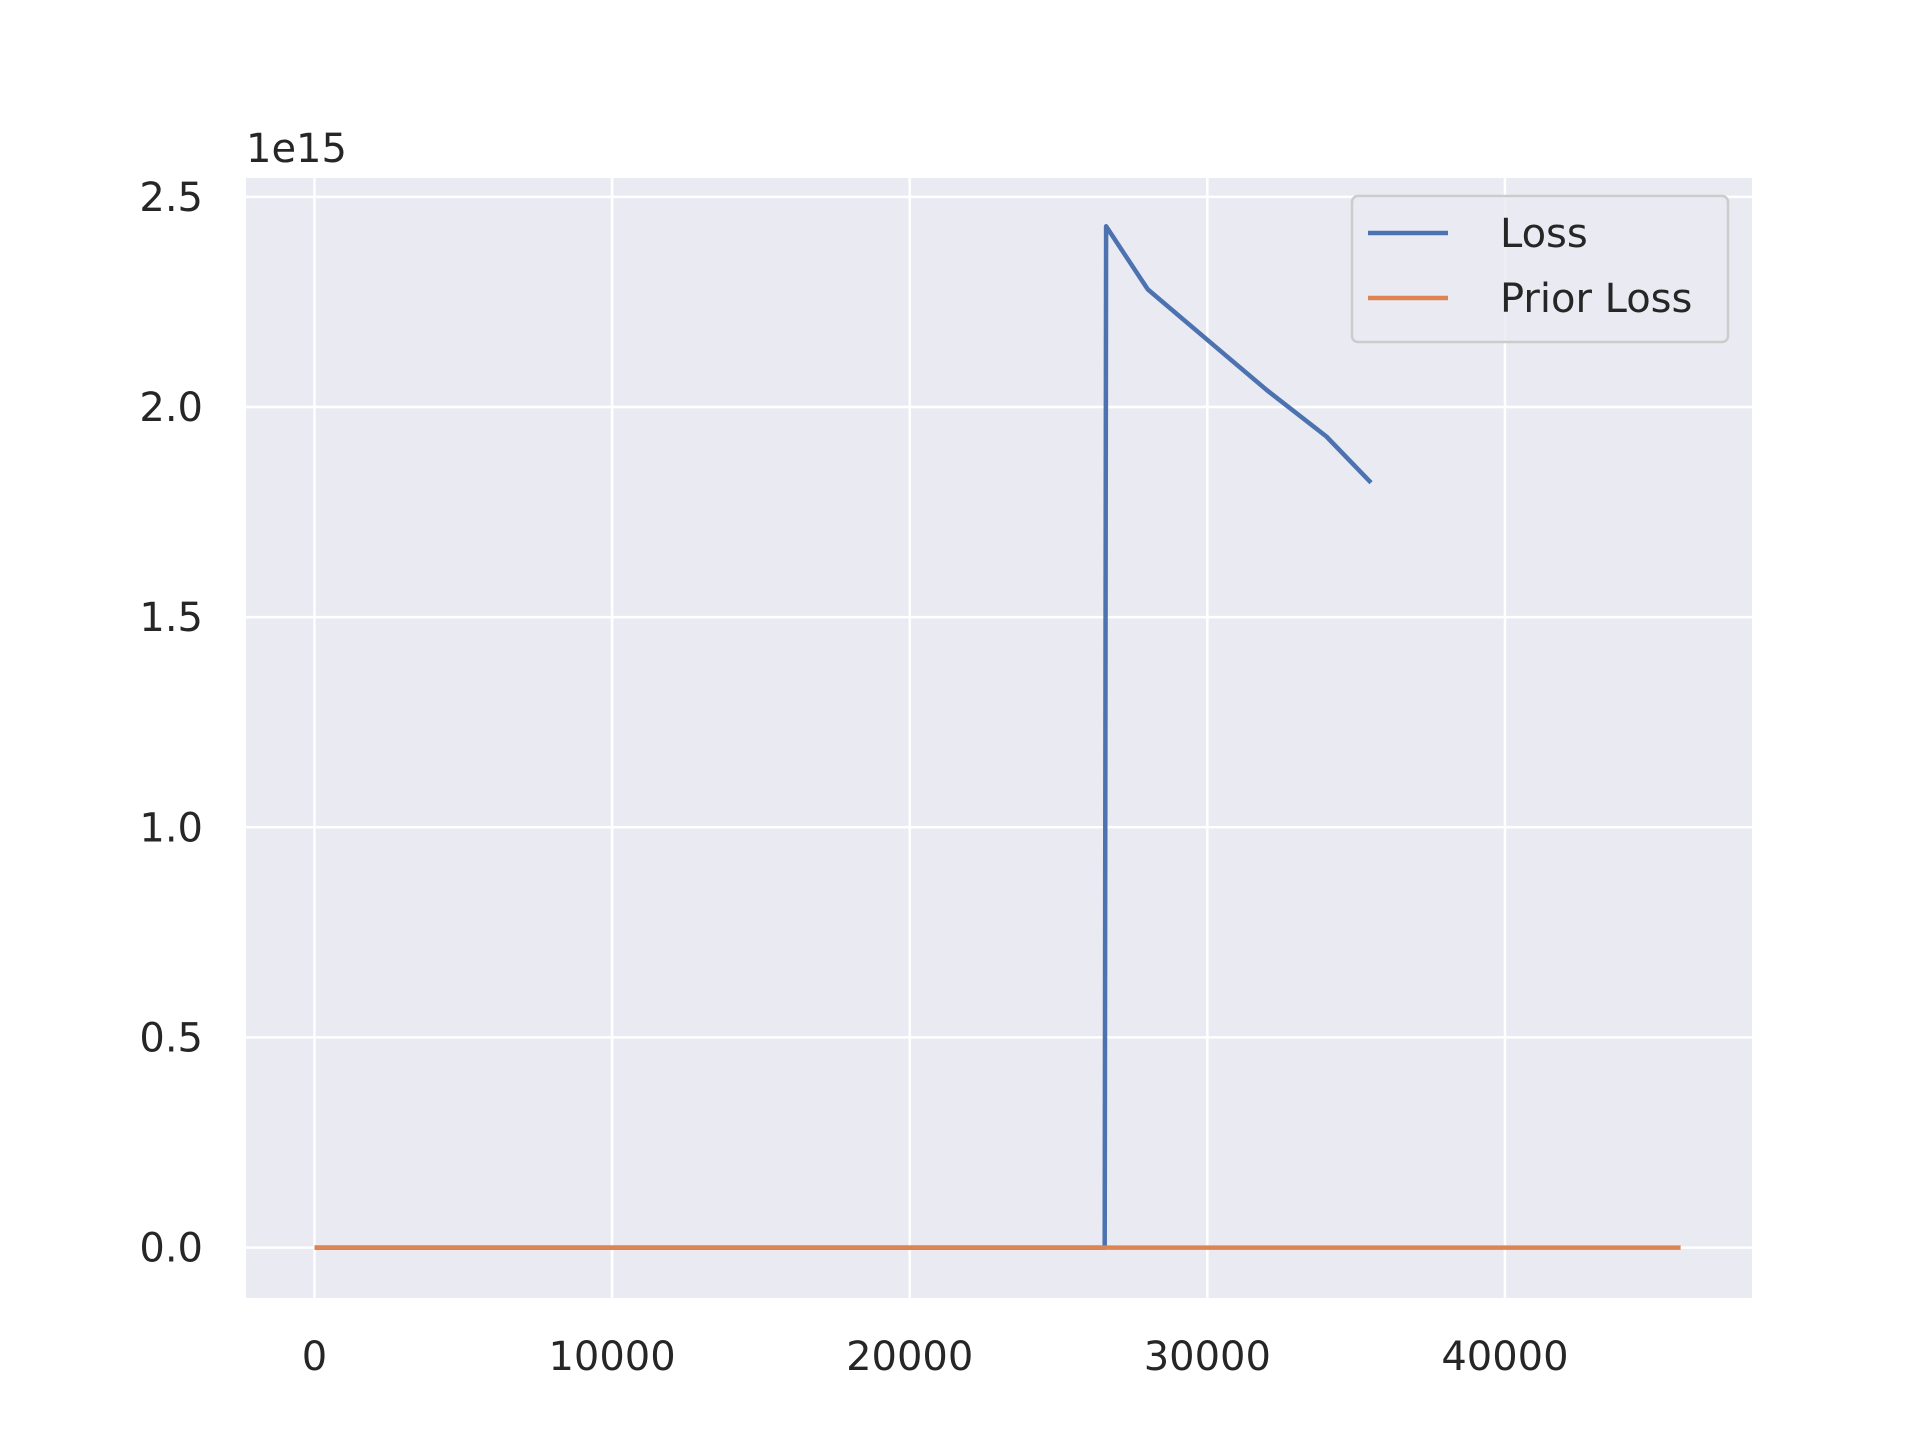  What do you see at coordinates (171, 828) in the screenshot?
I see `y-tick-label: 1.0` at bounding box center [171, 828].